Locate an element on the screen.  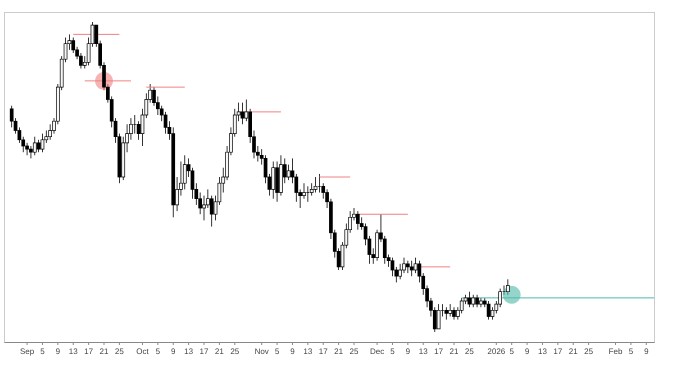
x-tick-label: Nov is located at coordinates (261, 351).